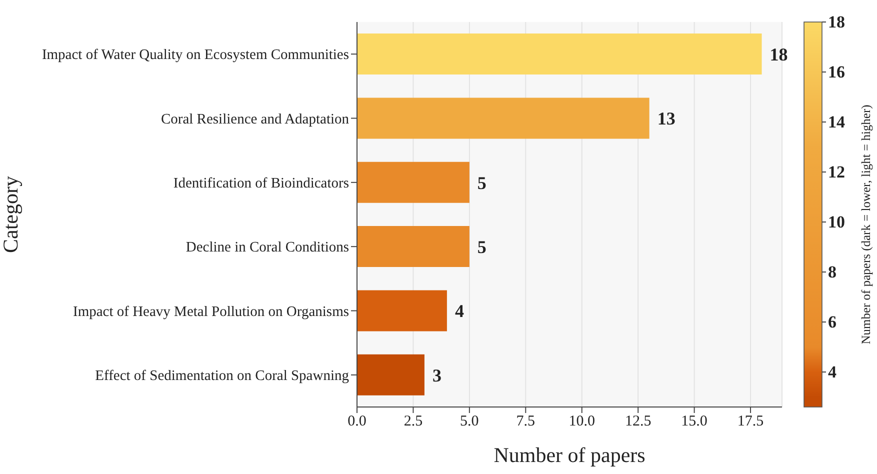 The height and width of the screenshot is (474, 877). What do you see at coordinates (581, 422) in the screenshot?
I see `x-tick-label: 10.0` at bounding box center [581, 422].